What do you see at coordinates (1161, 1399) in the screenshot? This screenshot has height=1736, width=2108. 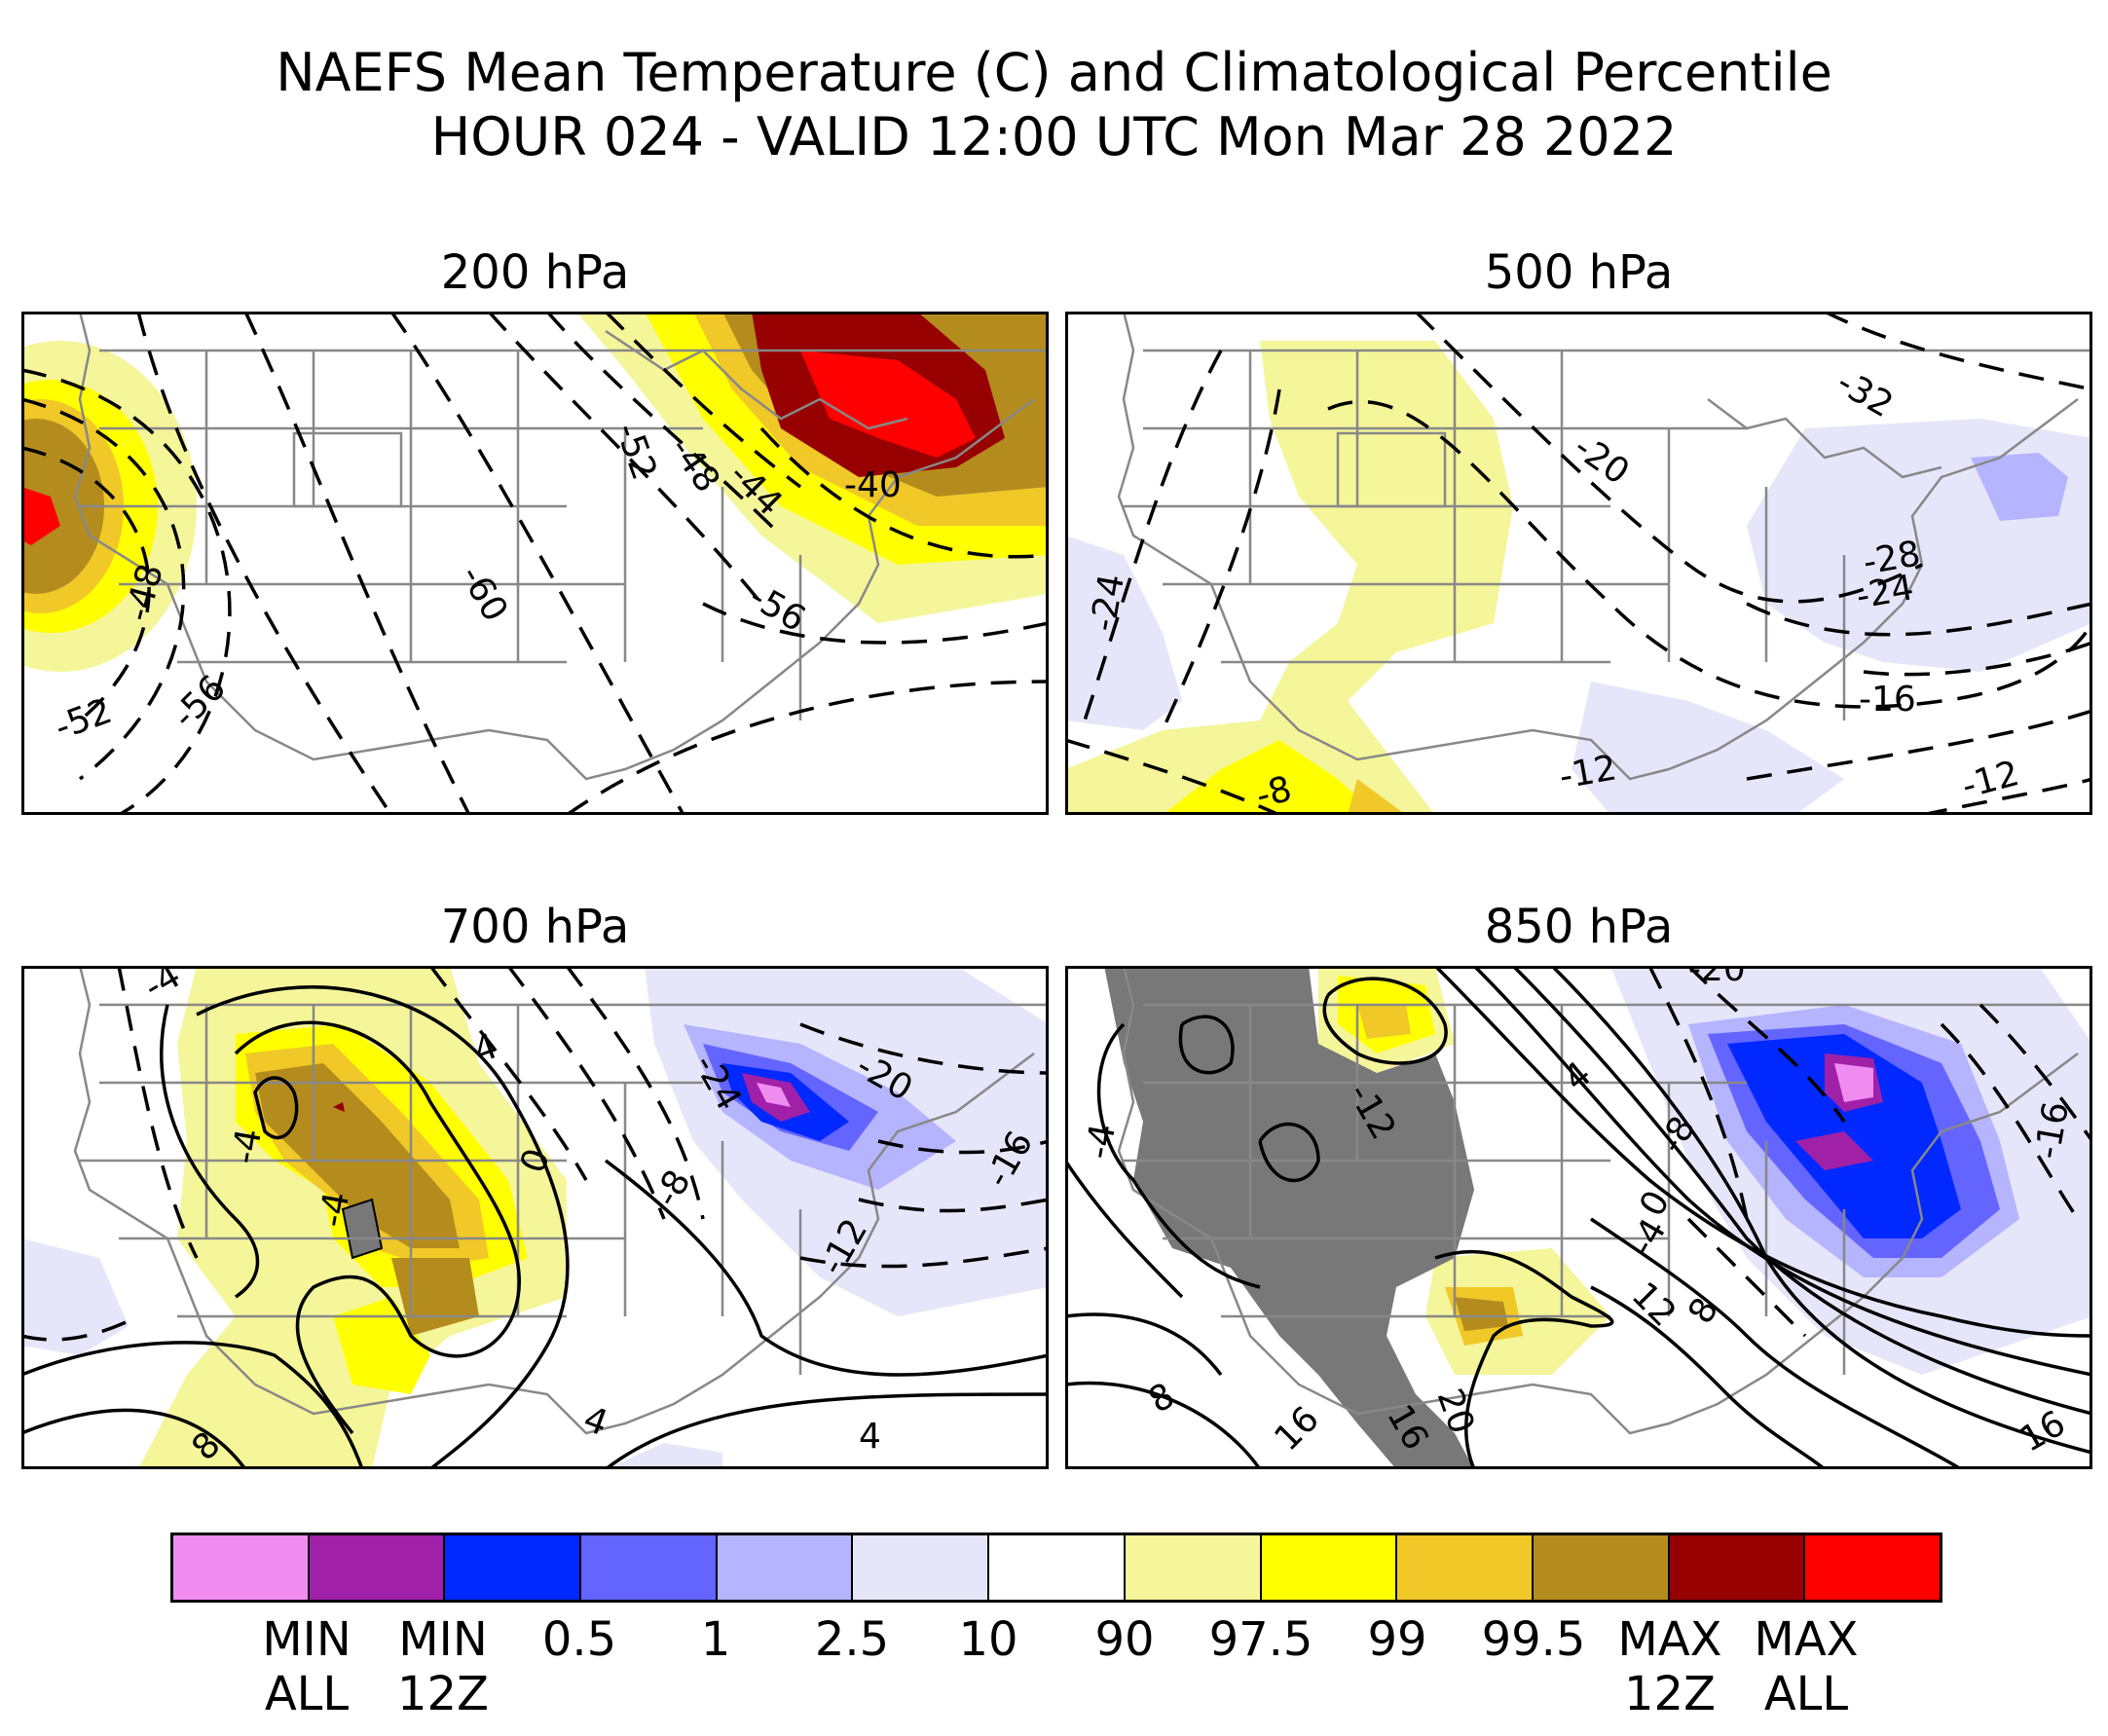 I see `contour-label: 8` at bounding box center [1161, 1399].